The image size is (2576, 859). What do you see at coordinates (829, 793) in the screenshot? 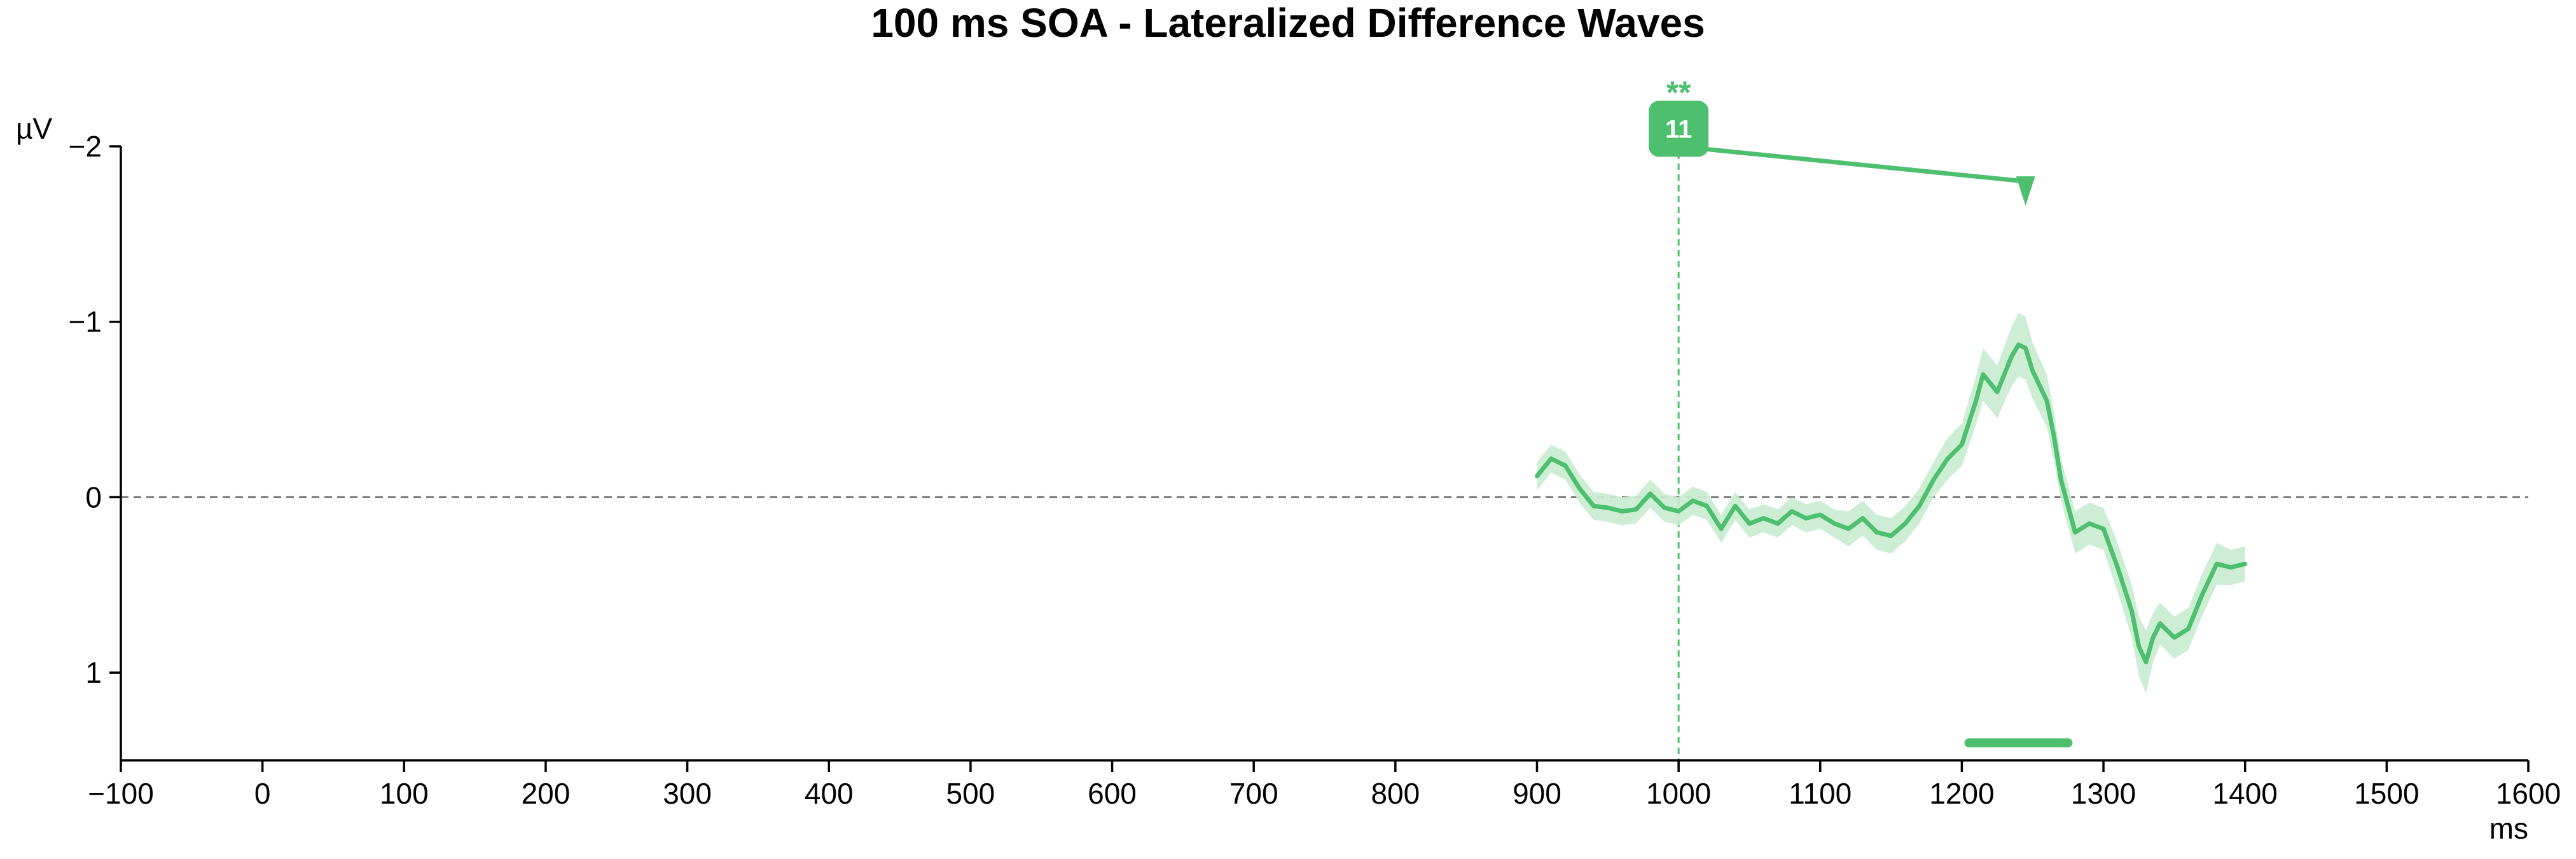
I see `x-tick-label: 400` at bounding box center [829, 793].